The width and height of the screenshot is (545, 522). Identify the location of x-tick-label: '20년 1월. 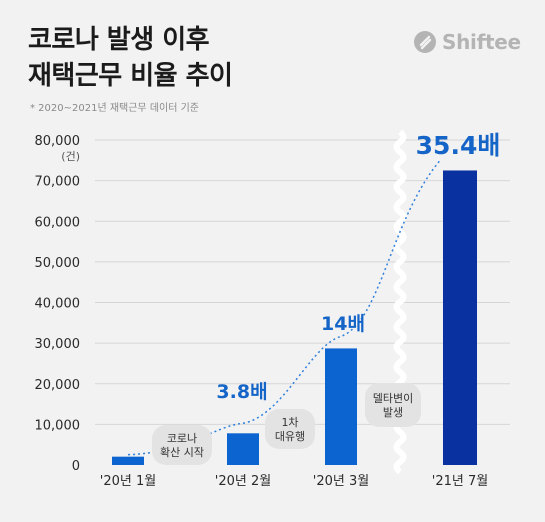
(128, 481).